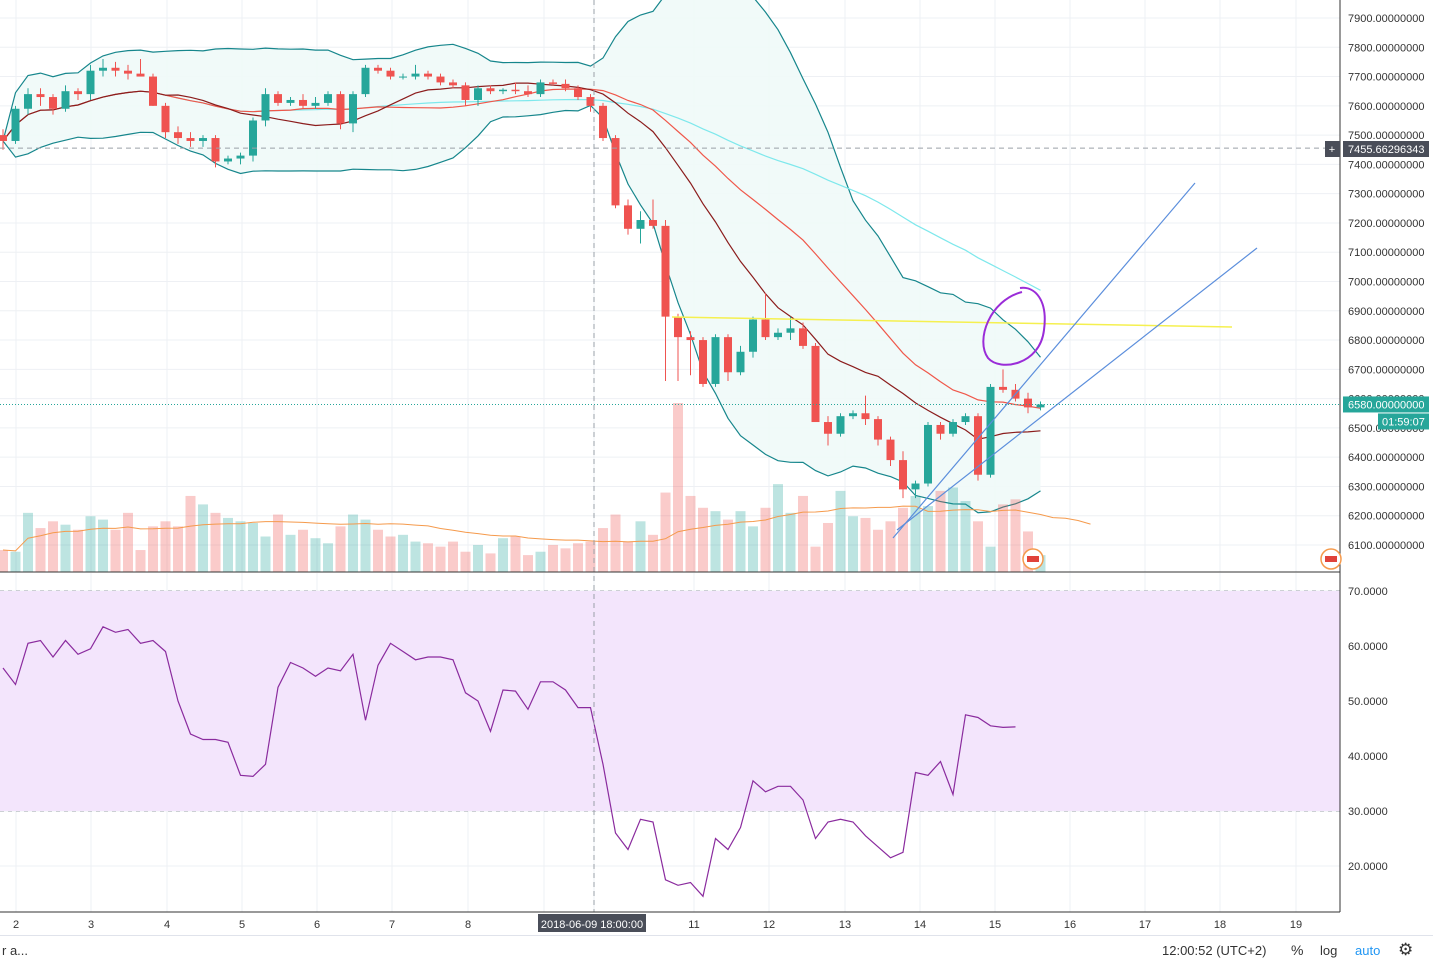  I want to click on time-tick-label: 2, so click(16, 925).